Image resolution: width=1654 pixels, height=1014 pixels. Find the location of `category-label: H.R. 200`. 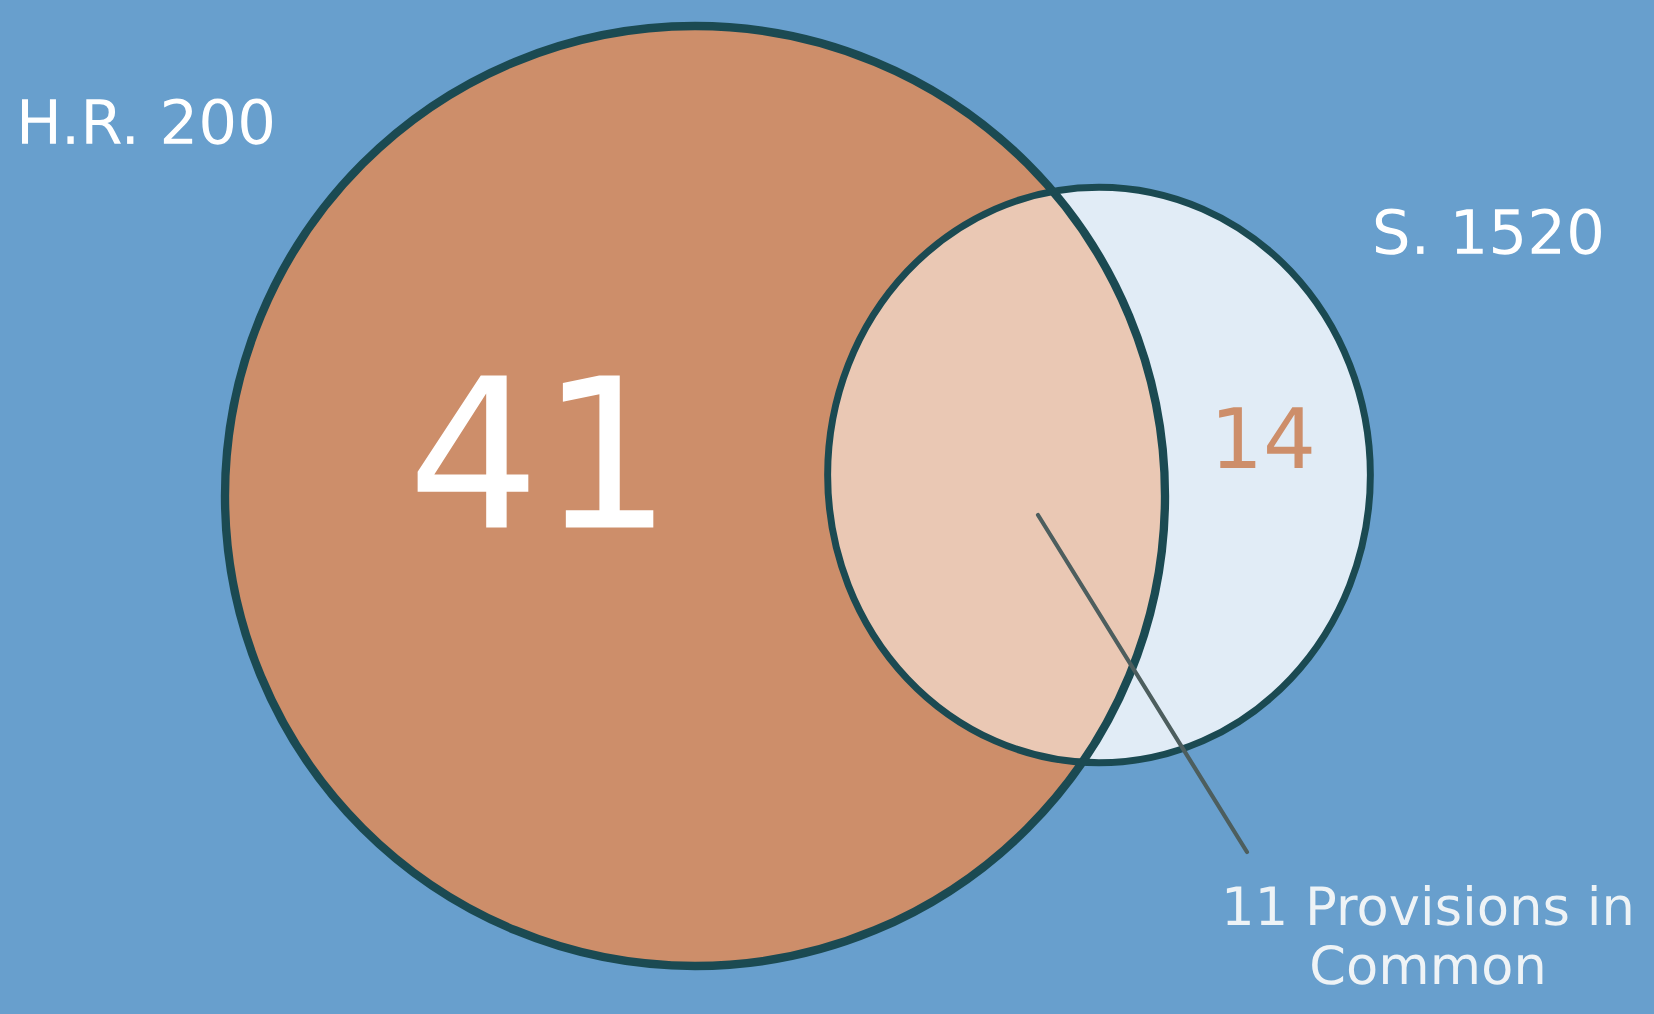

category-label: H.R. 200 is located at coordinates (147, 121).